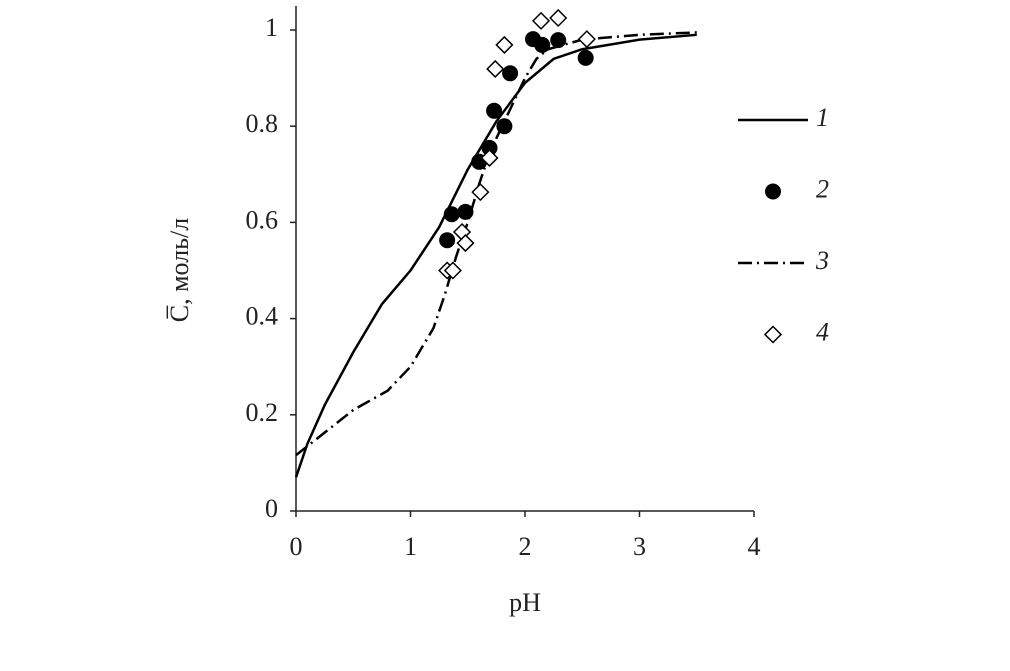 This screenshot has height=671, width=1010. Describe the element at coordinates (262, 123) in the screenshot. I see `y-tick-label: 0.8` at that location.